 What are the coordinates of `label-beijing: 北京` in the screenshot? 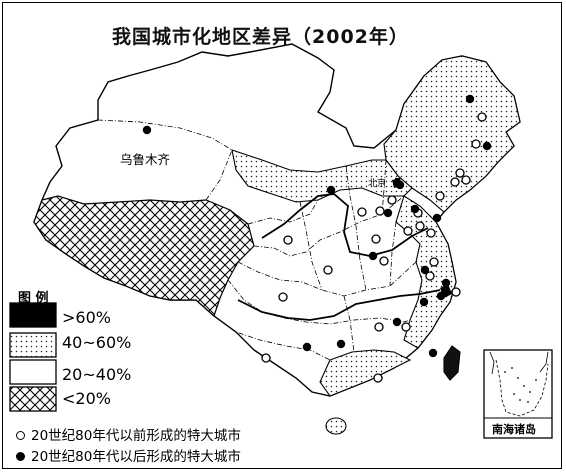 It's located at (377, 184).